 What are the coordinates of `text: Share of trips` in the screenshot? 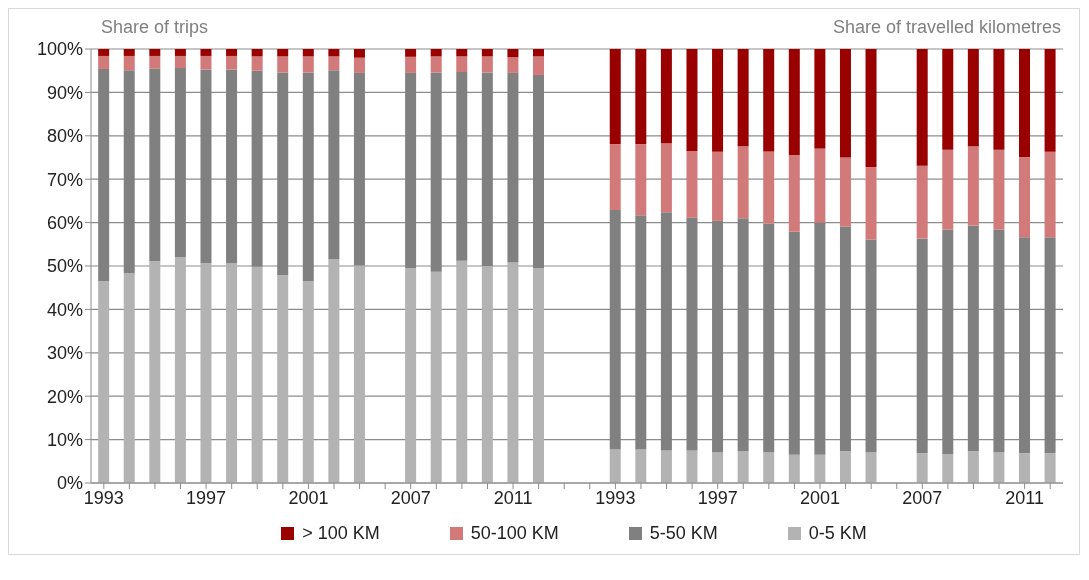 It's located at (155, 27).